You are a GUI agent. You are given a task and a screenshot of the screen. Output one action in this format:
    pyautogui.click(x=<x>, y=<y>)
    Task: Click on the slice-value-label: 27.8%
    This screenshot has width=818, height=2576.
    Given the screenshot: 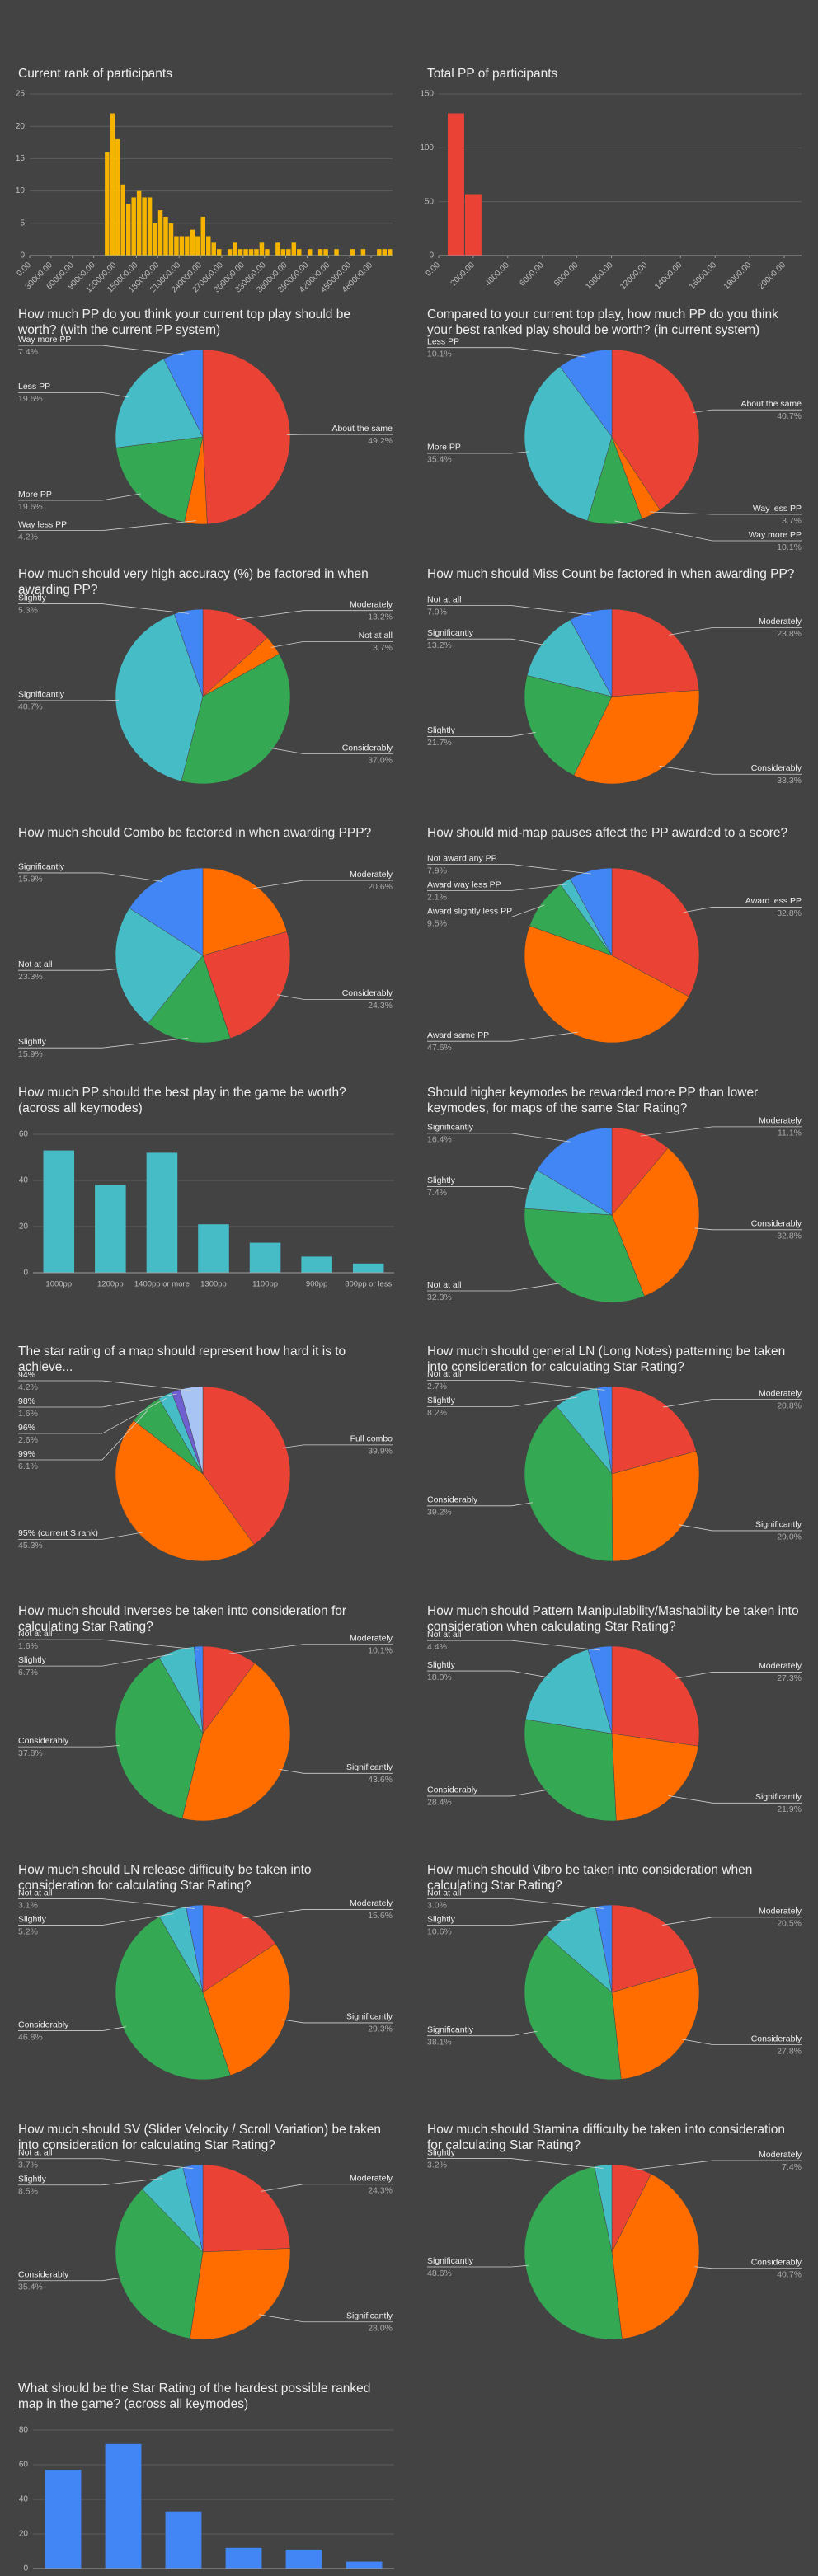 What is the action you would take?
    pyautogui.click(x=789, y=2051)
    